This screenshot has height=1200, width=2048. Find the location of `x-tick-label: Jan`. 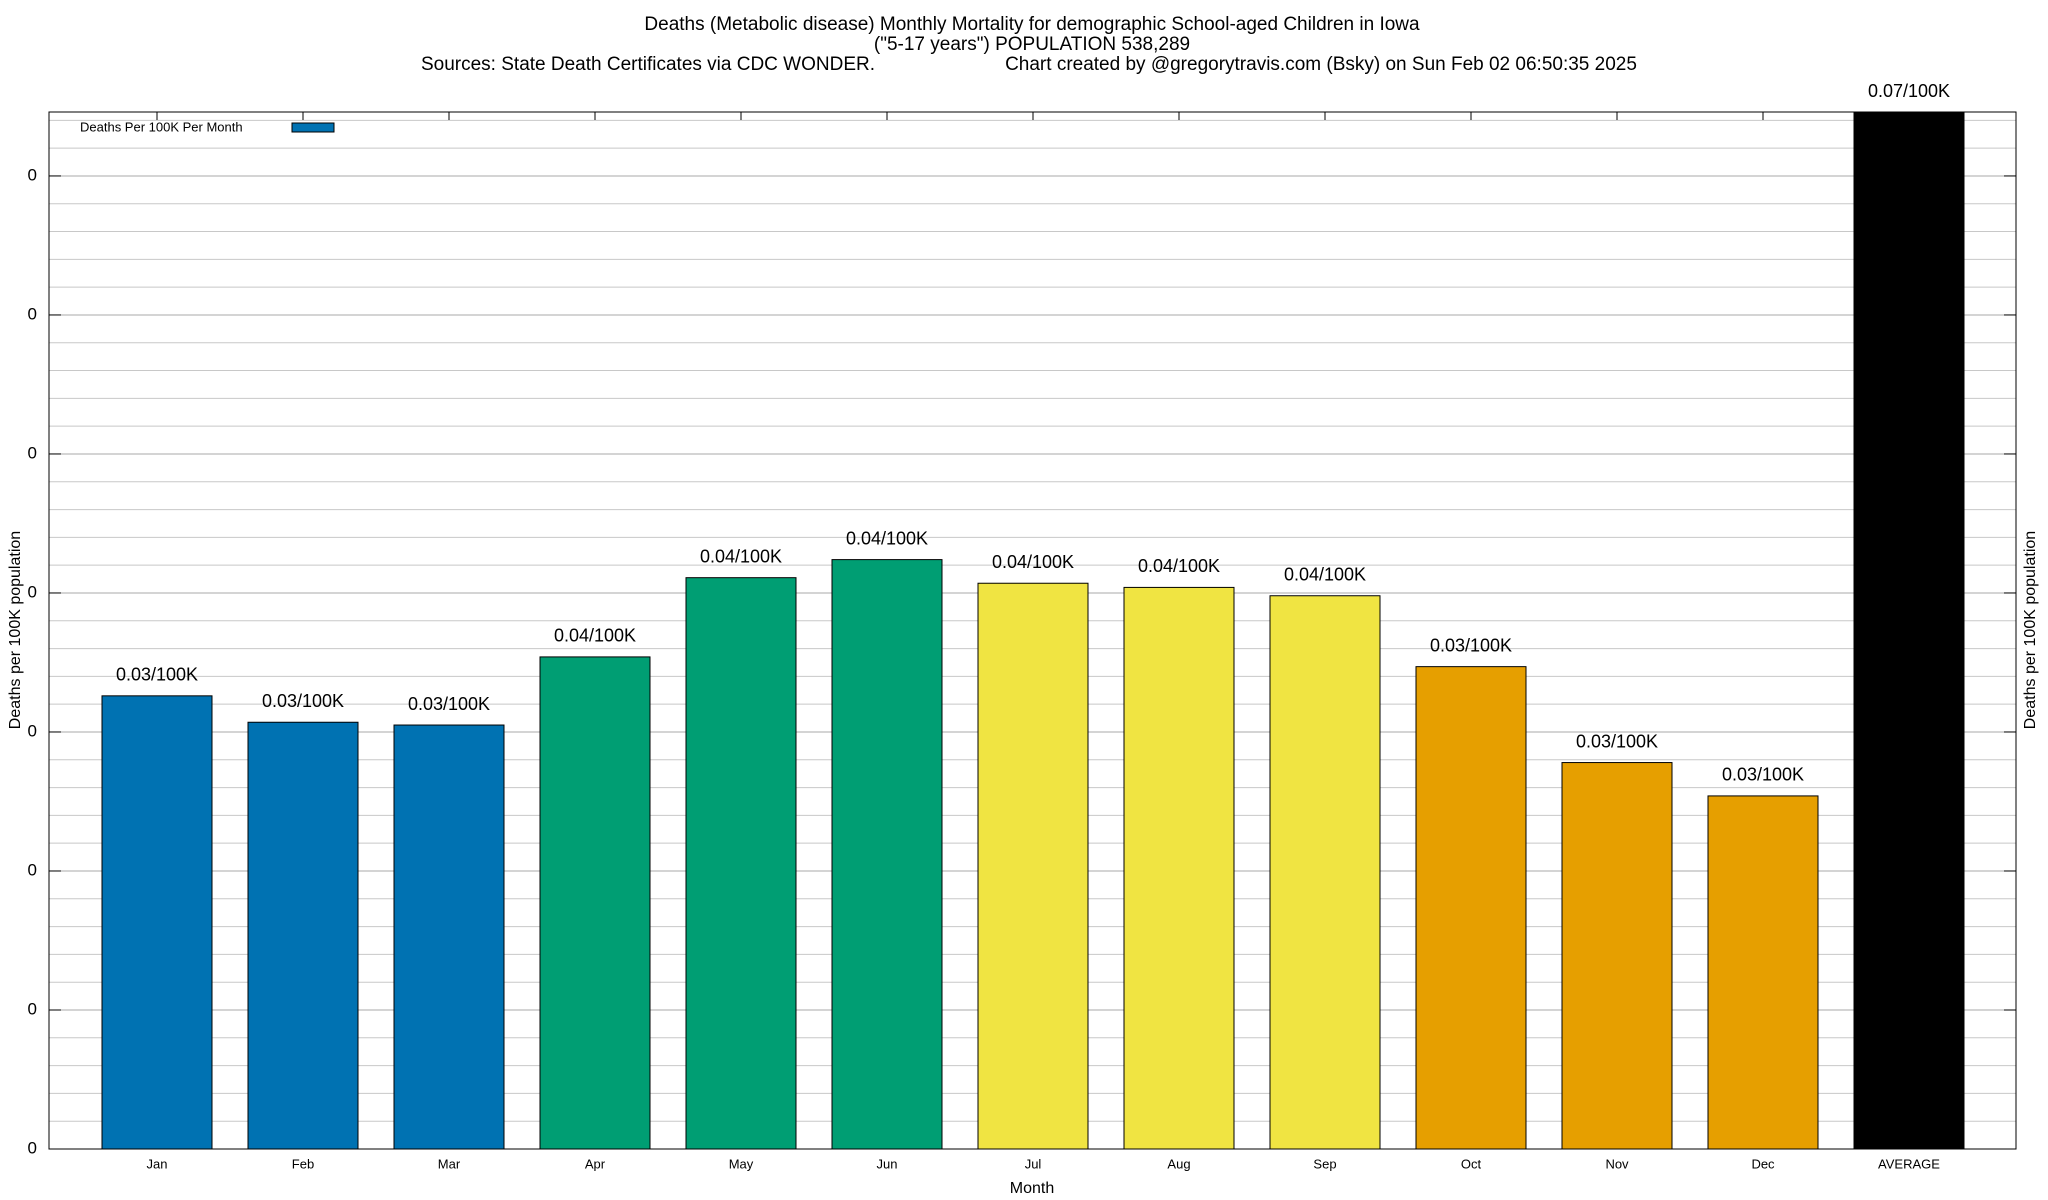

x-tick-label: Jan is located at coordinates (157, 1163).